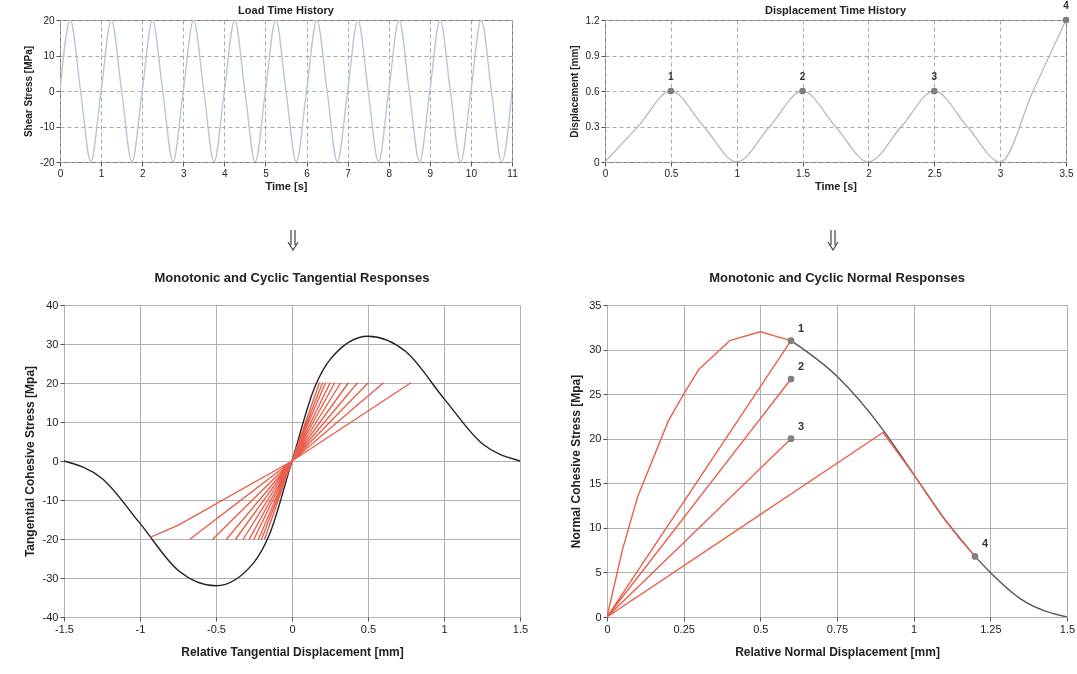  What do you see at coordinates (64, 628) in the screenshot?
I see `x-tick-label: -1.5` at bounding box center [64, 628].